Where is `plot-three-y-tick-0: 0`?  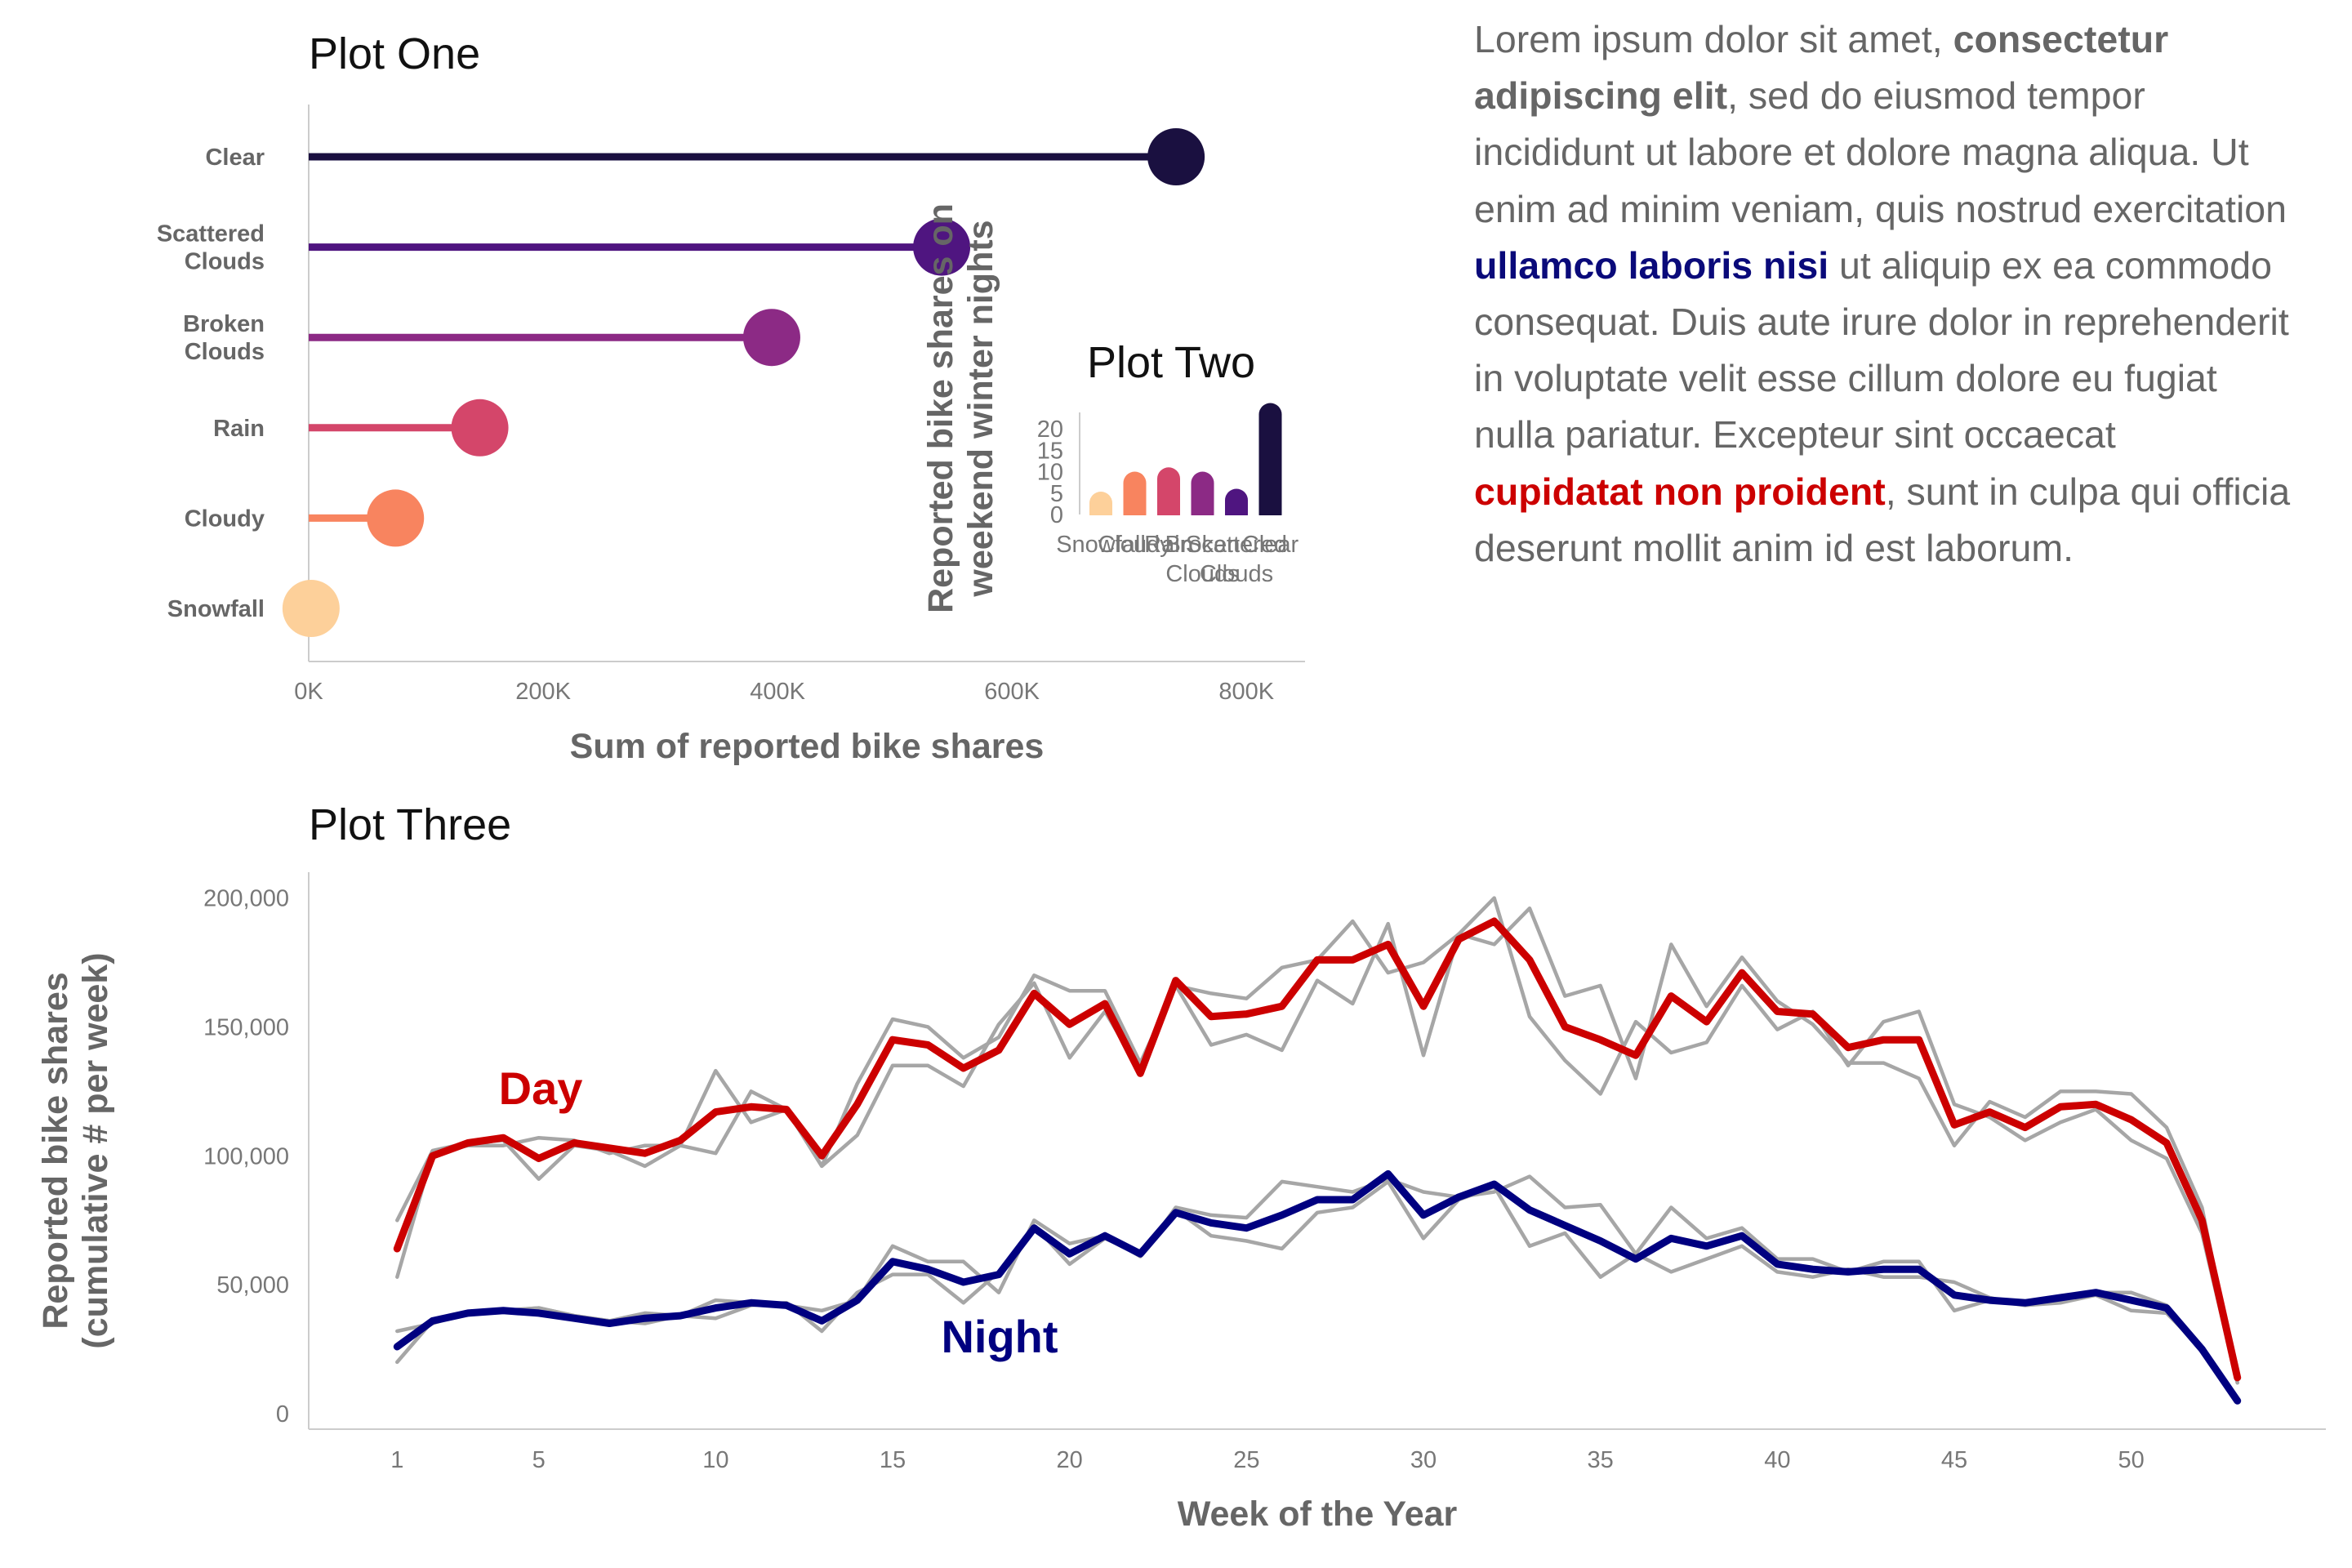 plot-three-y-tick-0: 0 is located at coordinates (282, 1414).